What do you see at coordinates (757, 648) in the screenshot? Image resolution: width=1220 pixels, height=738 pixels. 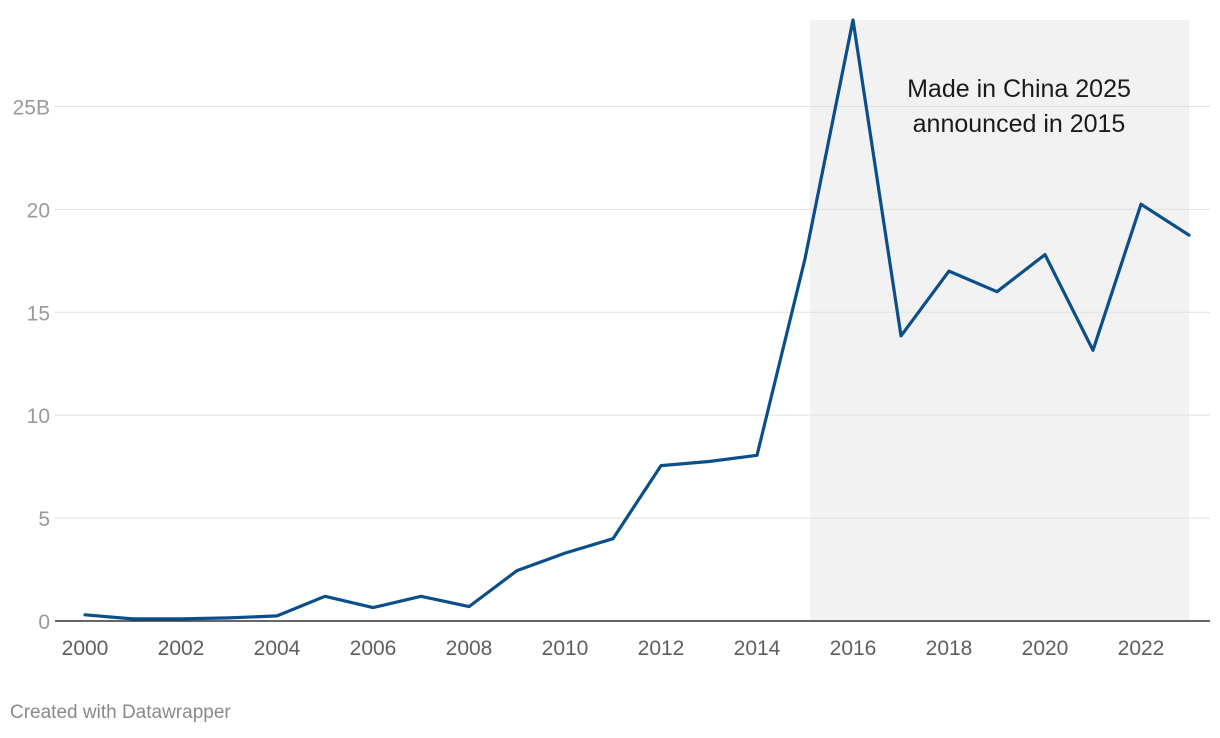 I see `x-tick-label: 2014` at bounding box center [757, 648].